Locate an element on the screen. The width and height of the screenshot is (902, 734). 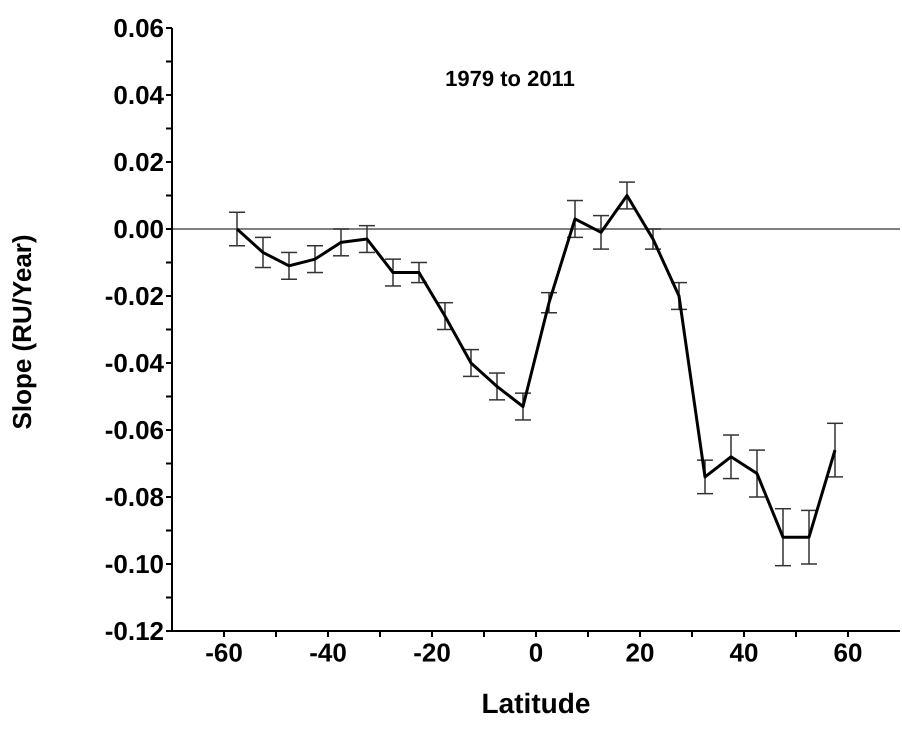
x-tick-label: -40 is located at coordinates (328, 652).